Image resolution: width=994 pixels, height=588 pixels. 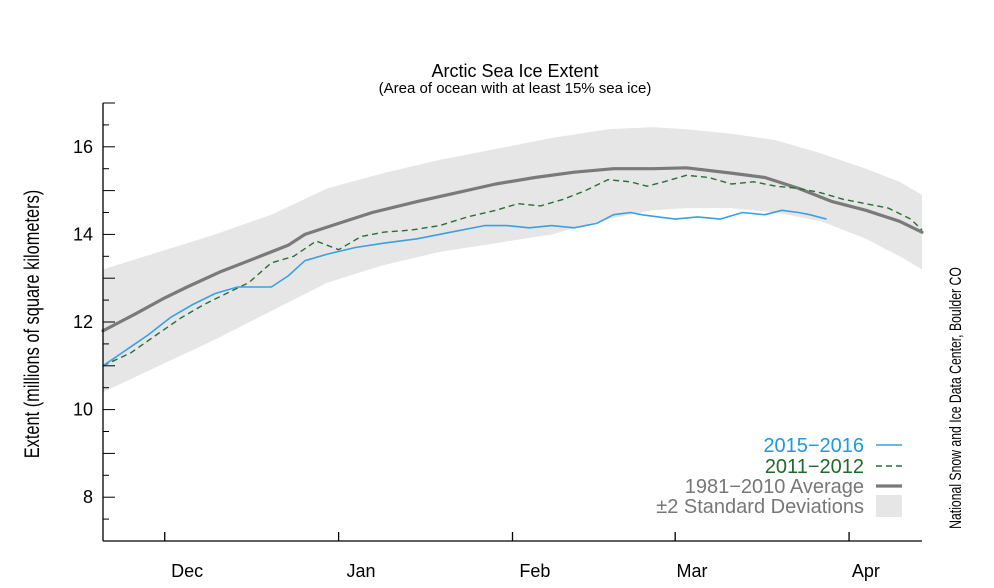 I want to click on legend-label-avg: 1981−2010 Average, so click(x=774, y=487).